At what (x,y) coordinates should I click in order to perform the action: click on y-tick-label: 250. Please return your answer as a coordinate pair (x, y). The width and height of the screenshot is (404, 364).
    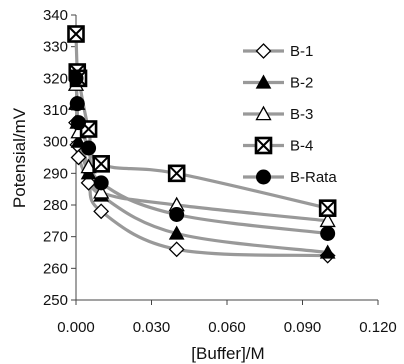
    Looking at the image, I should click on (55, 300).